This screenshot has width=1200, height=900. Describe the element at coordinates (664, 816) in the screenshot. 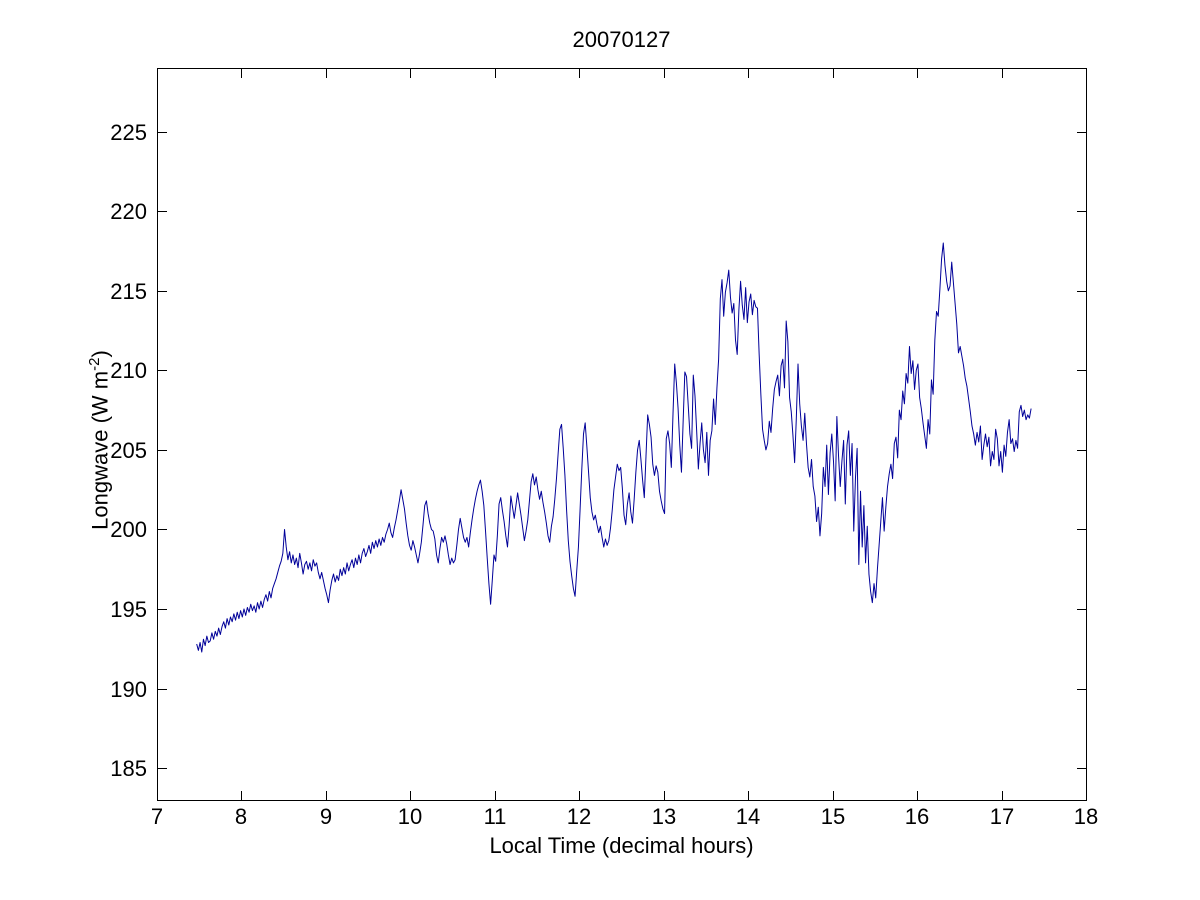

I see `x-tick-label: 13` at that location.